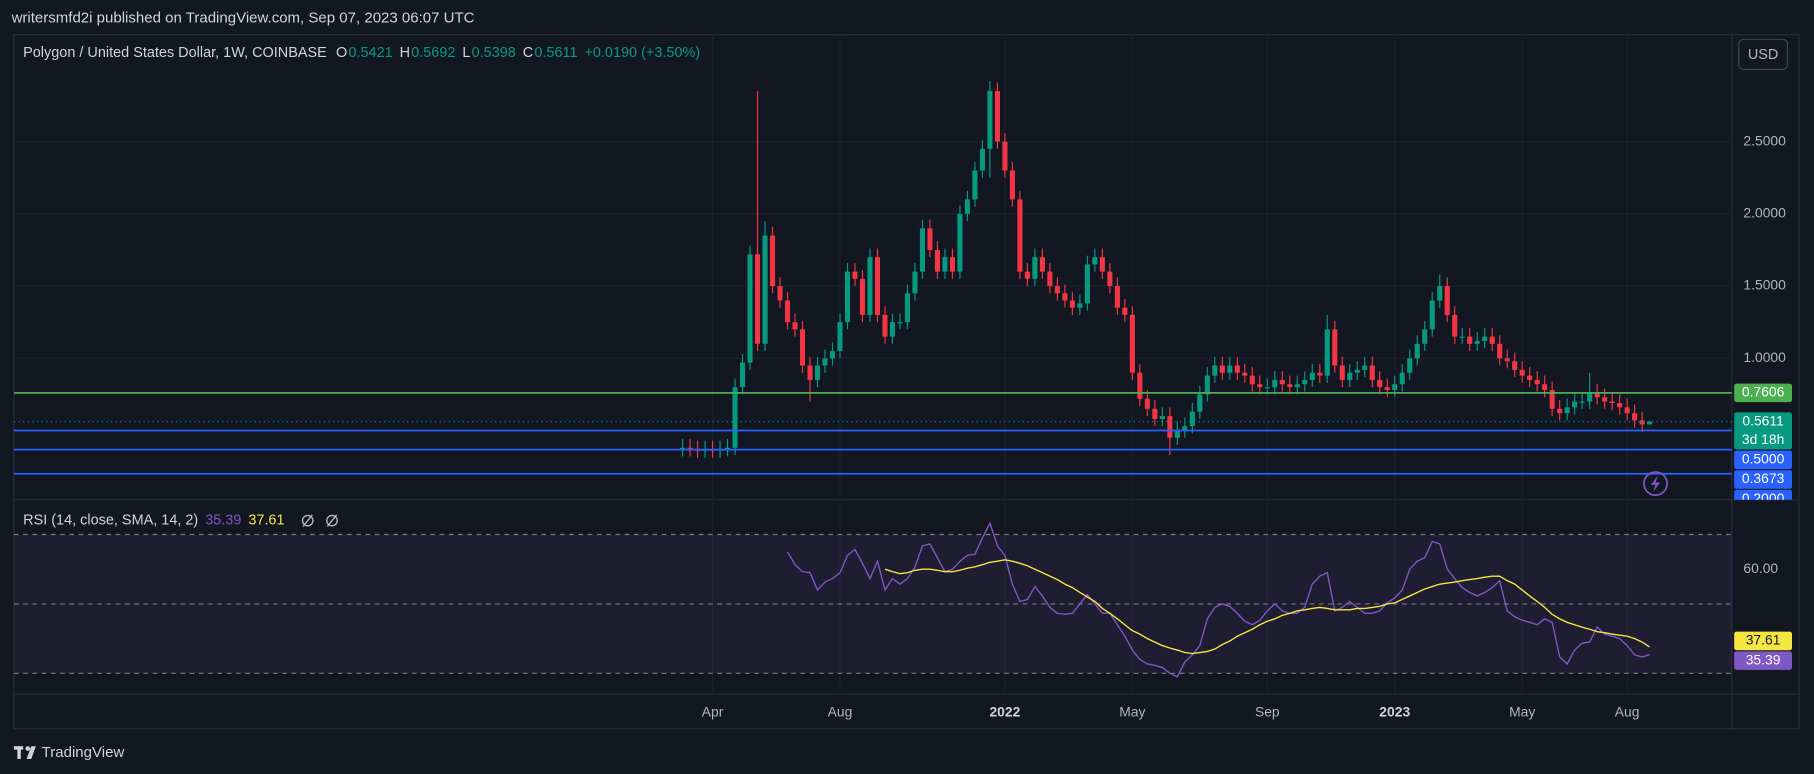  I want to click on series-line, so click(1218, 599).